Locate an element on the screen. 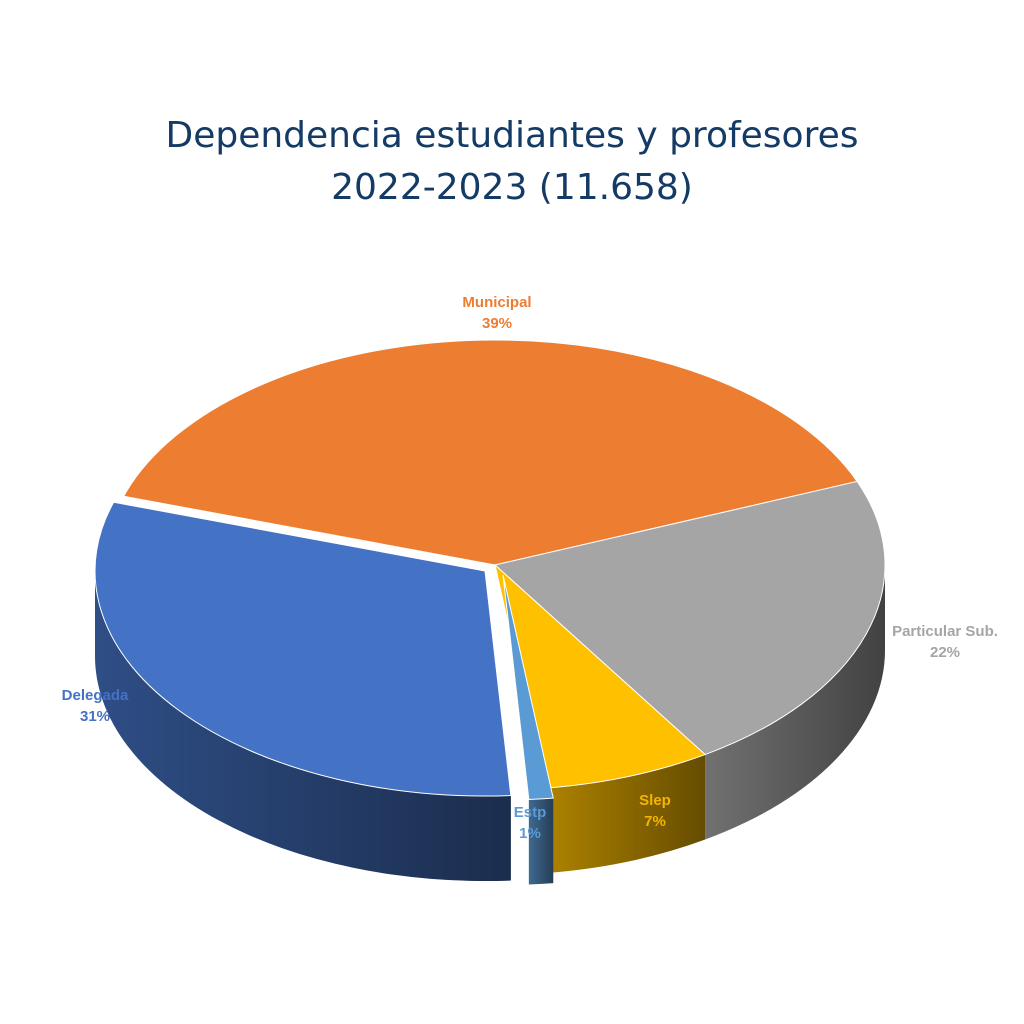 This screenshot has width=1024, height=1024. chart-title-line-1: Dependencia estudiantes y profesores is located at coordinates (512, 135).